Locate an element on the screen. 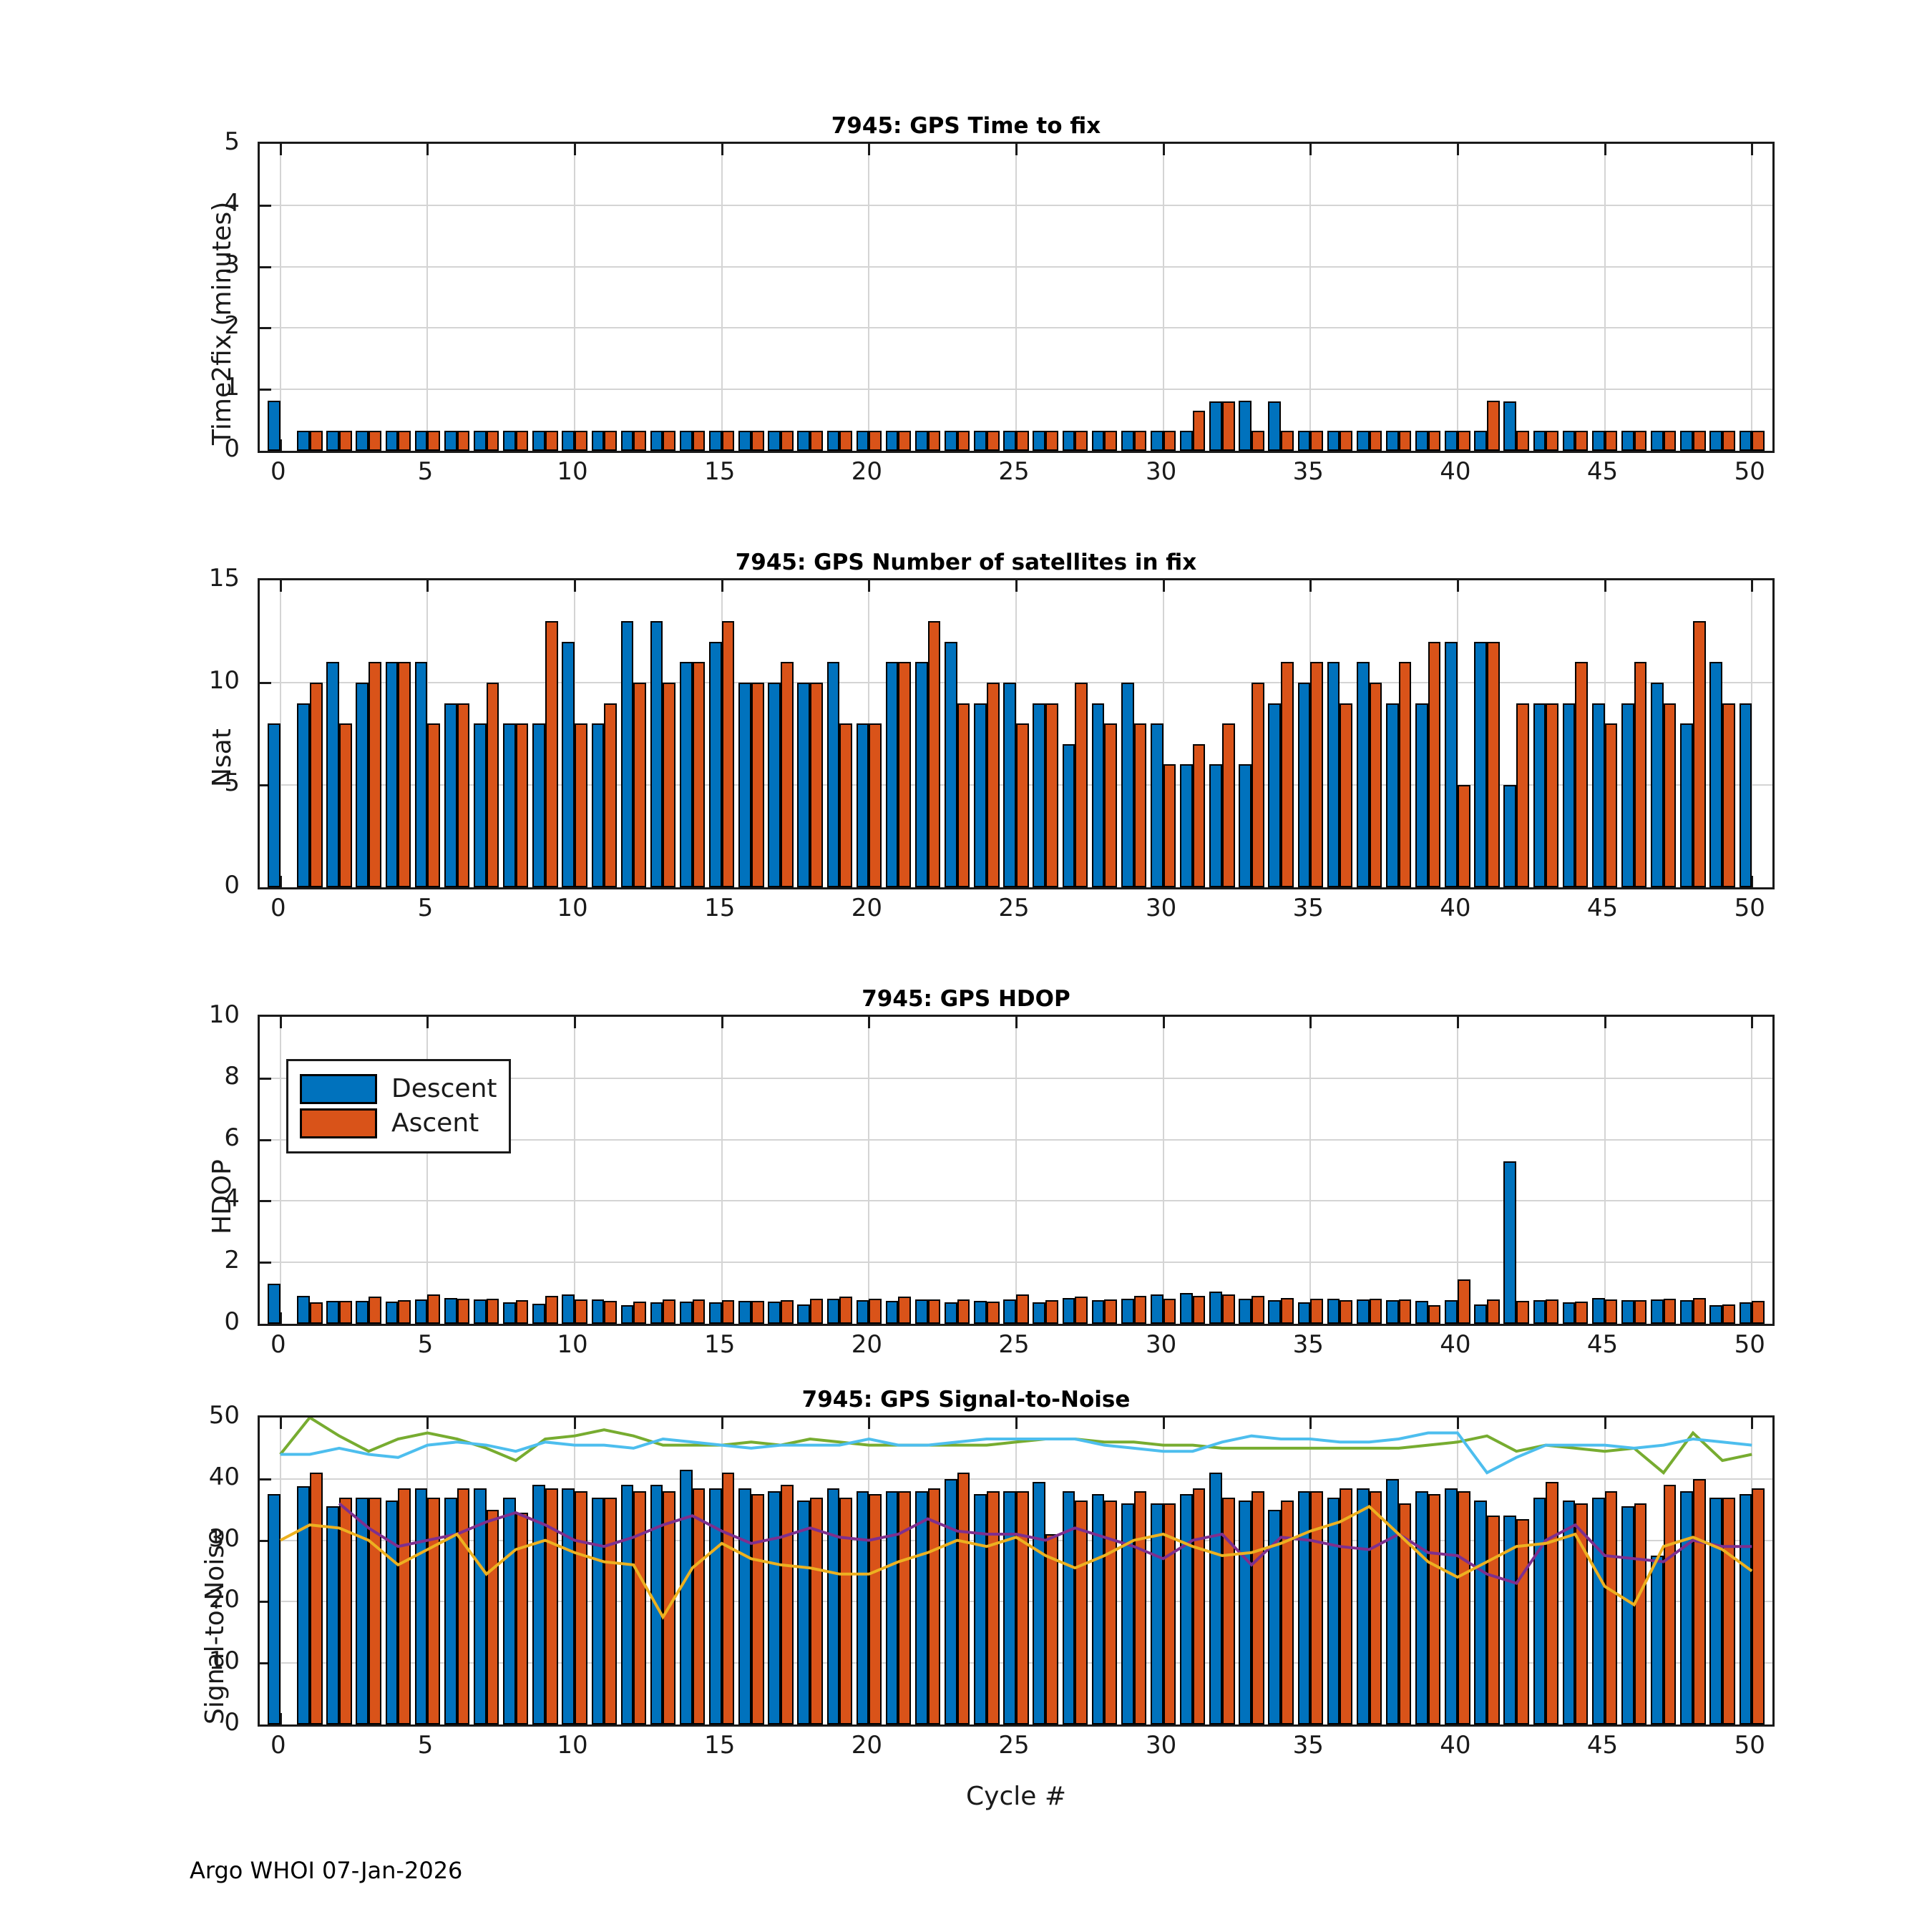  x-axis-tick-label: 10 is located at coordinates (572, 908).